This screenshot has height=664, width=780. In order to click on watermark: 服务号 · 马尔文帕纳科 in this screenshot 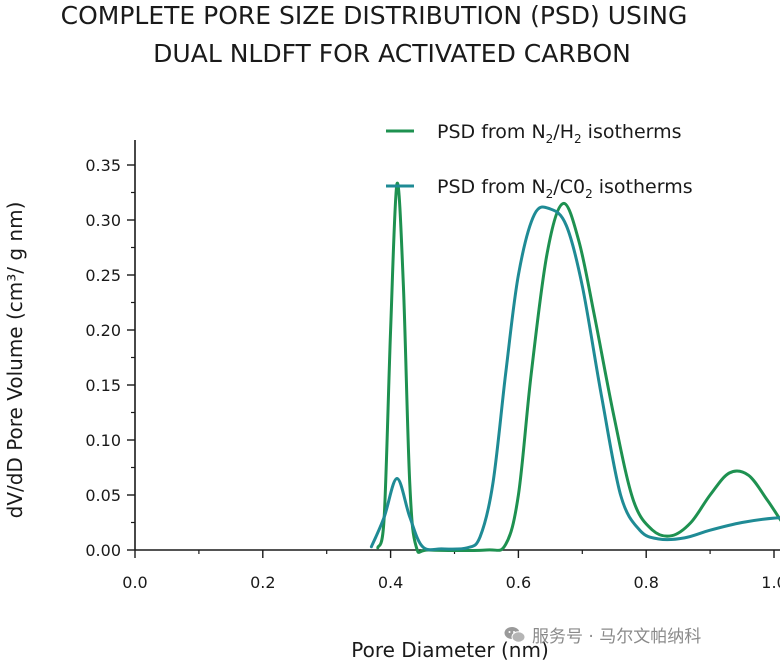, I will do `click(602, 634)`.